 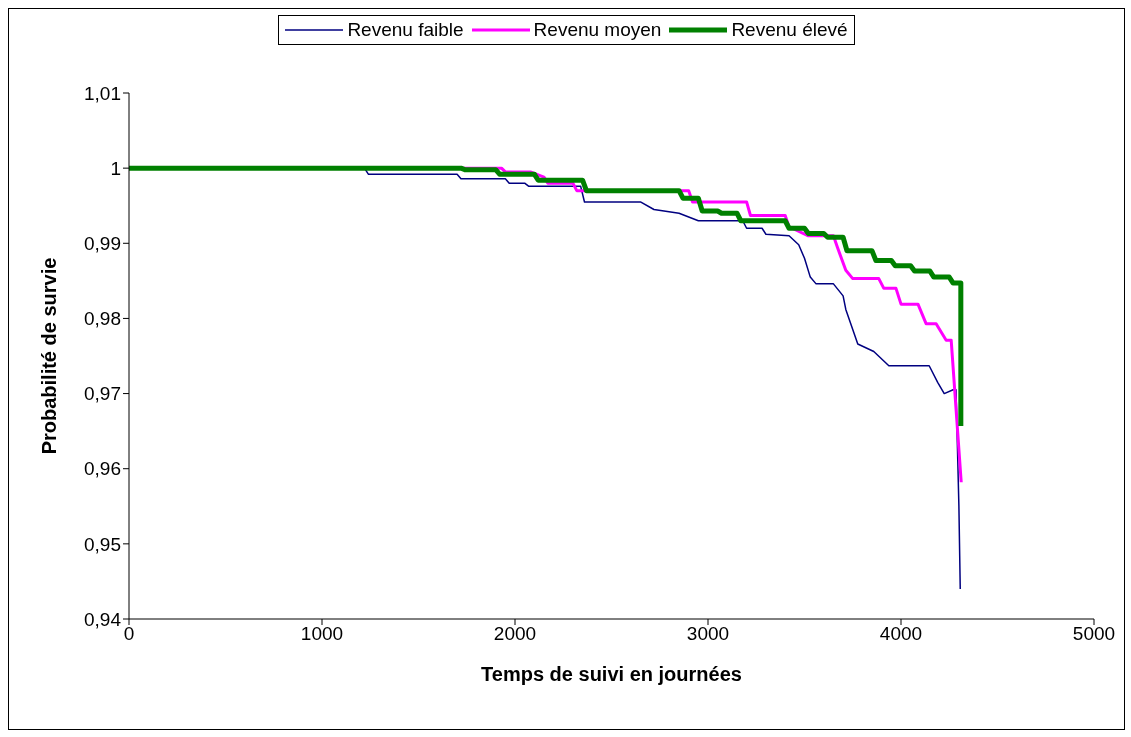 What do you see at coordinates (515, 634) in the screenshot?
I see `x-tick-label: 2000` at bounding box center [515, 634].